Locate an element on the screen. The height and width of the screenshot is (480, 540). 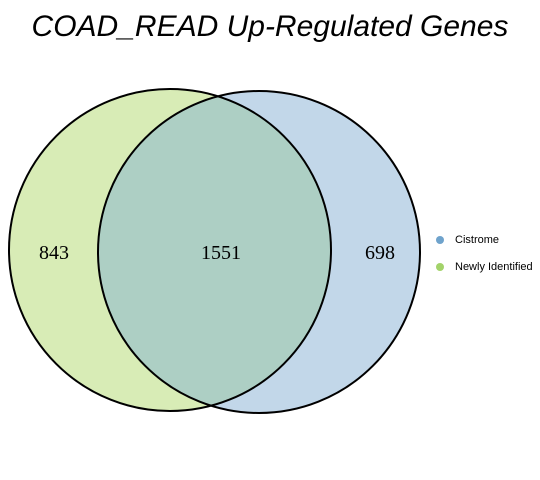
count-cistrome-only: 698 is located at coordinates (380, 253).